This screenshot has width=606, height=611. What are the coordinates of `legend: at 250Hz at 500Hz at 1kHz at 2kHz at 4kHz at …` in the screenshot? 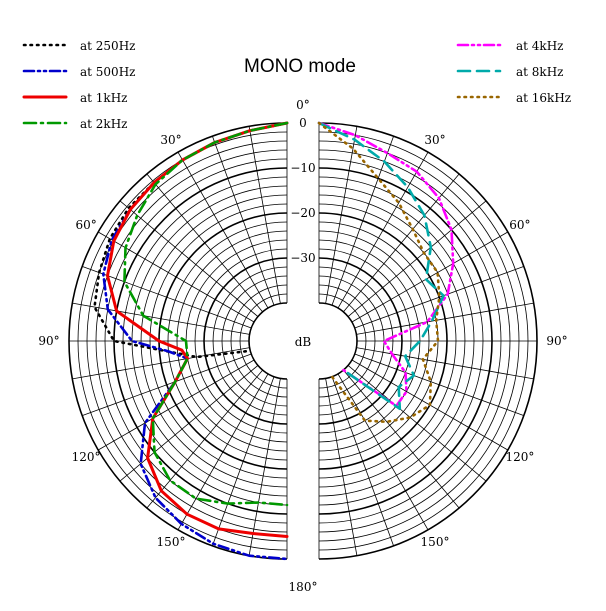 It's located at (296, 85).